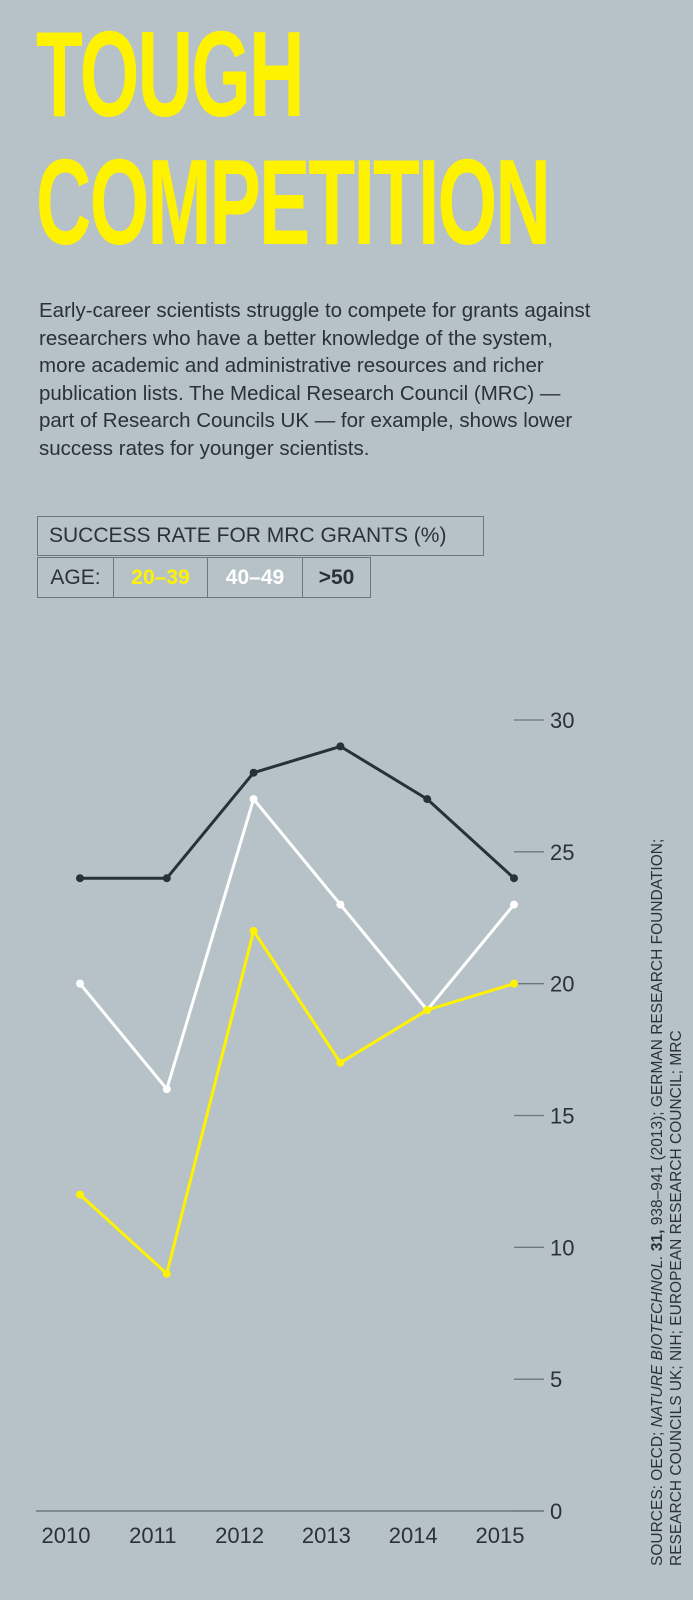 This screenshot has height=1600, width=693. I want to click on page-title: TOUGH COMPETITION, so click(293, 138).